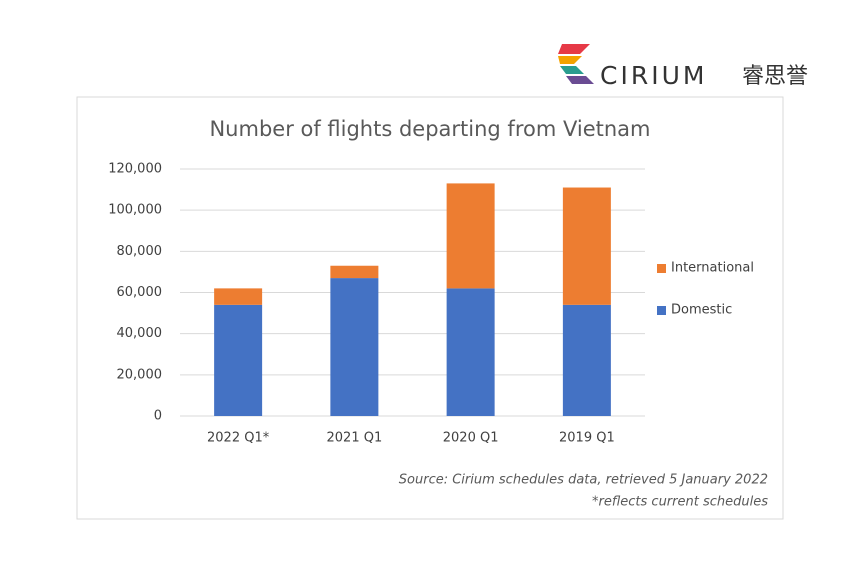 The height and width of the screenshot is (572, 860). What do you see at coordinates (701, 310) in the screenshot?
I see `legend-label: Domestic` at bounding box center [701, 310].